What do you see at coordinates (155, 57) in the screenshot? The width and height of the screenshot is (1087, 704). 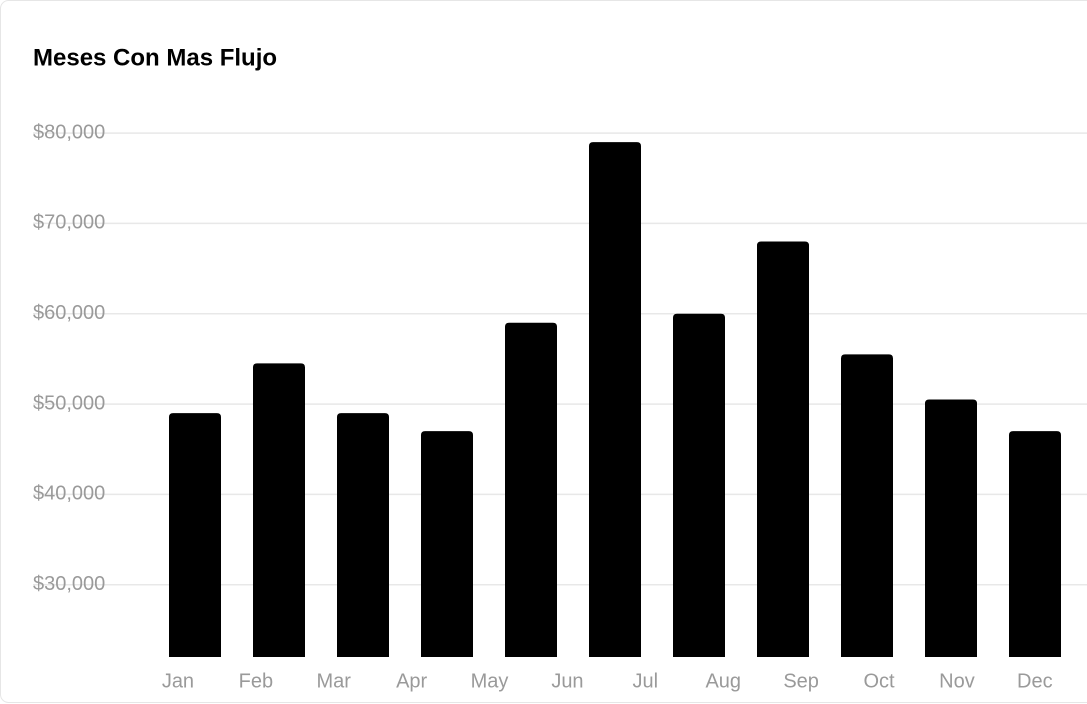 I see `chart-title: Meses Con Mas Flujo` at bounding box center [155, 57].